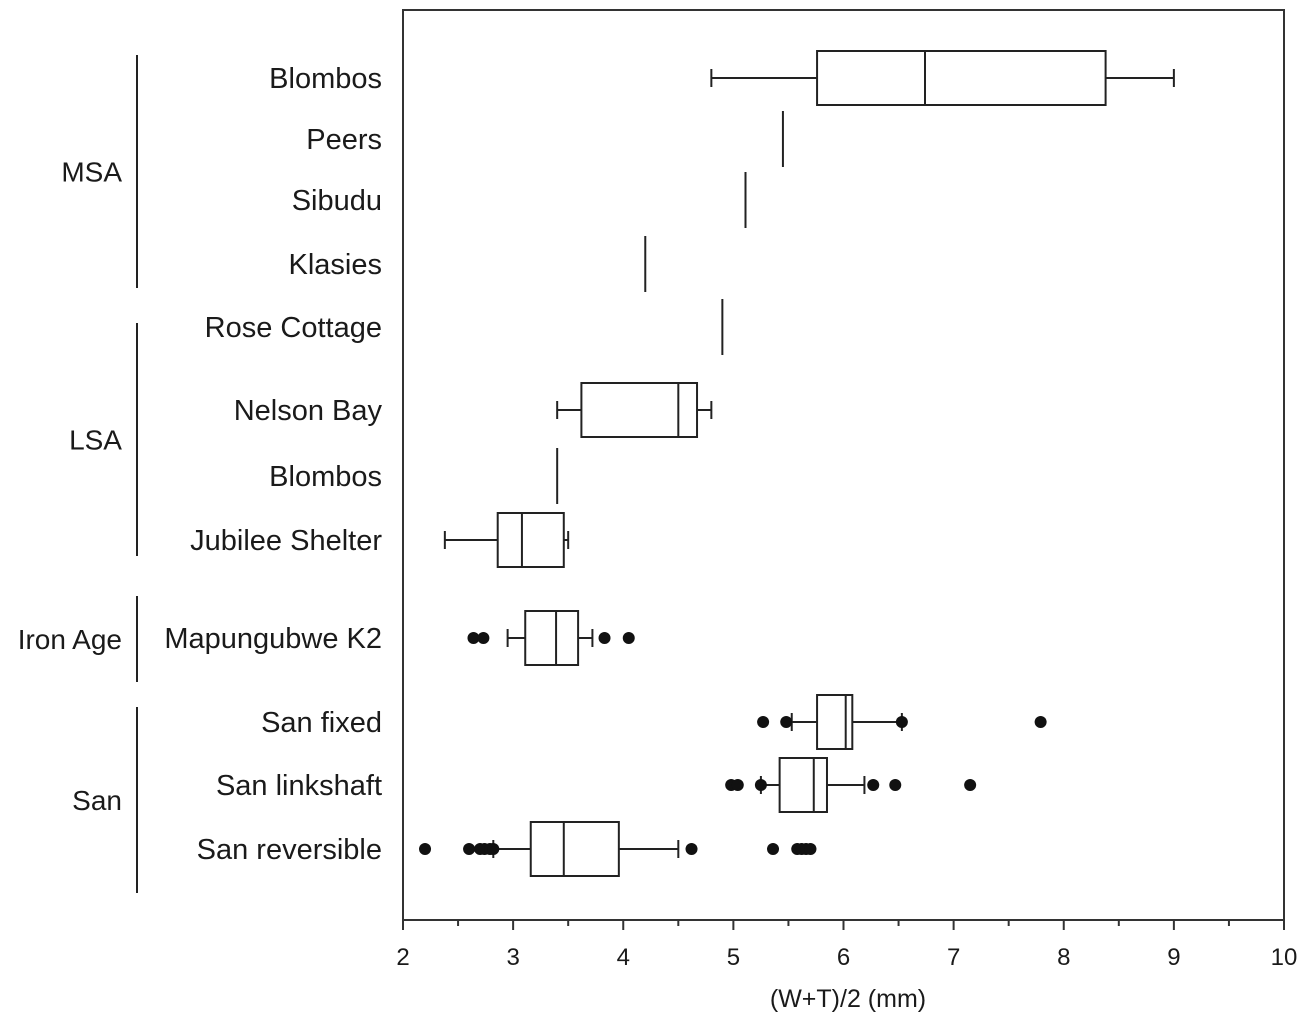 The width and height of the screenshot is (1310, 1016). I want to click on category-label: San fixed, so click(321, 723).